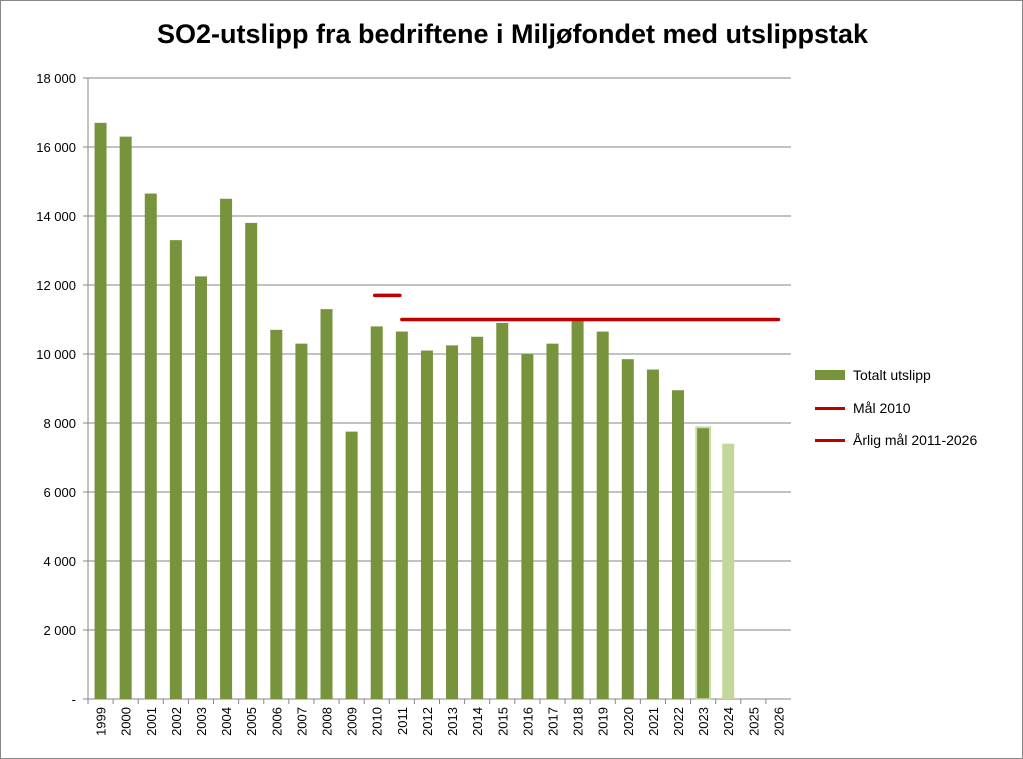 The width and height of the screenshot is (1023, 759). Describe the element at coordinates (251, 721) in the screenshot. I see `x-tick-label: 2005` at that location.